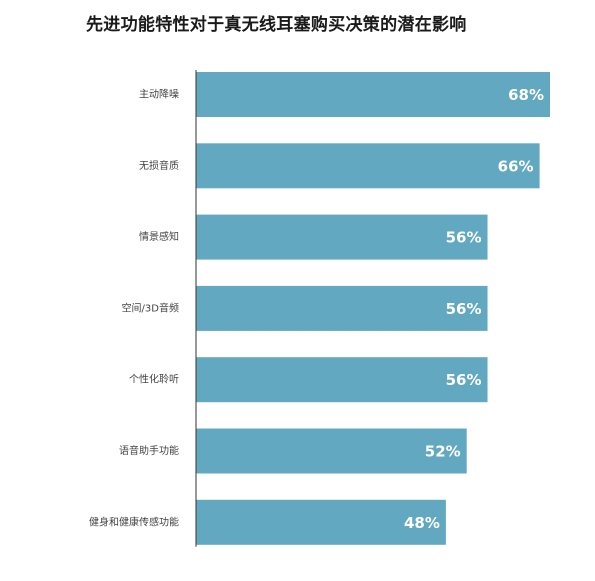 The height and width of the screenshot is (581, 595). I want to click on chart-title: 先进功能特性对于真无线耳塞购买决策的潜在影响, so click(276, 25).